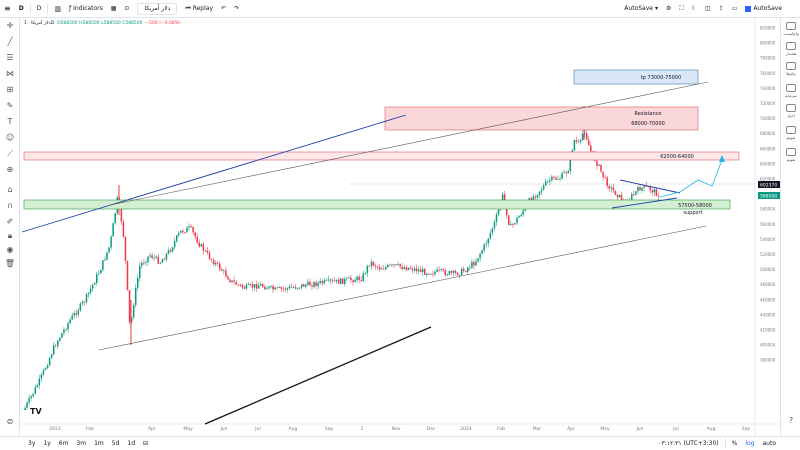 The height and width of the screenshot is (450, 800). I want to click on layout-name: دلار آمریکا, so click(157, 8).